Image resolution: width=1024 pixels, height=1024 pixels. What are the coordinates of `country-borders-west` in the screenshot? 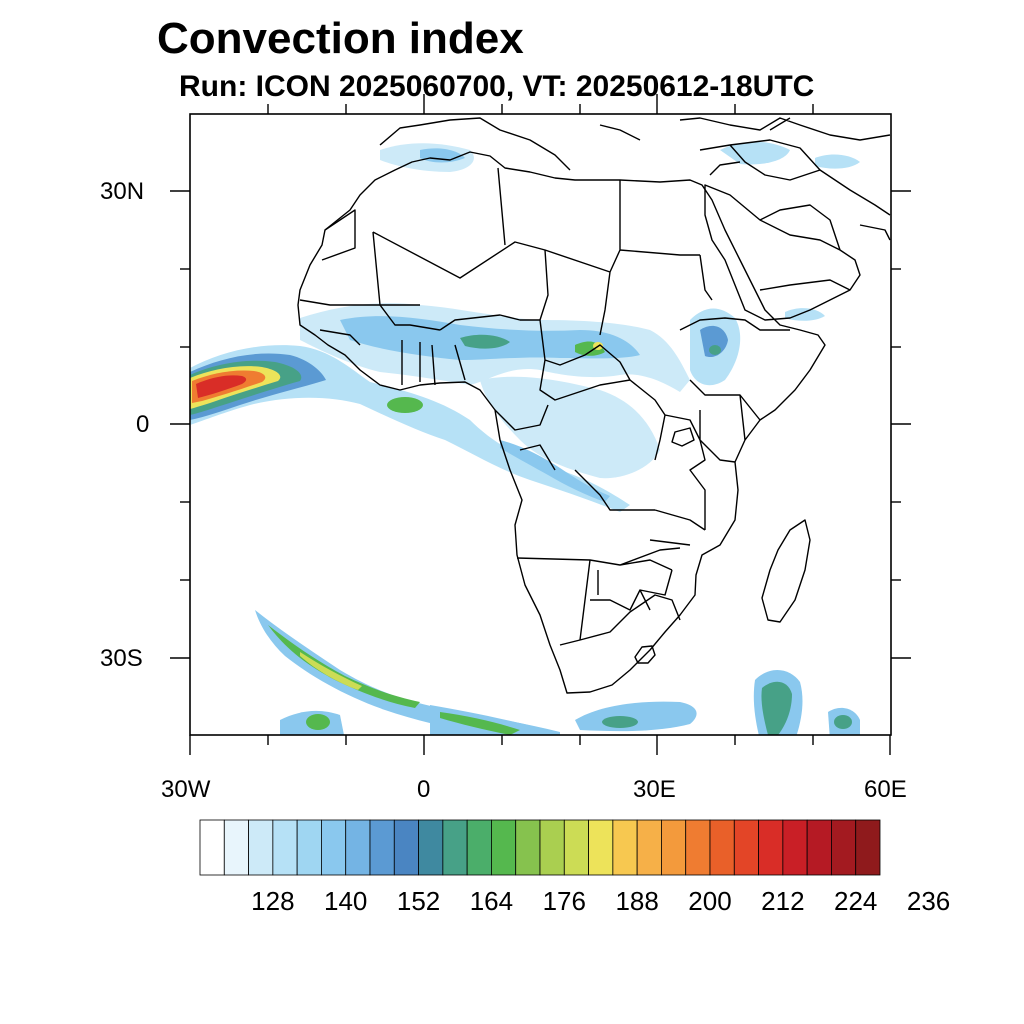 It's located at (419, 342).